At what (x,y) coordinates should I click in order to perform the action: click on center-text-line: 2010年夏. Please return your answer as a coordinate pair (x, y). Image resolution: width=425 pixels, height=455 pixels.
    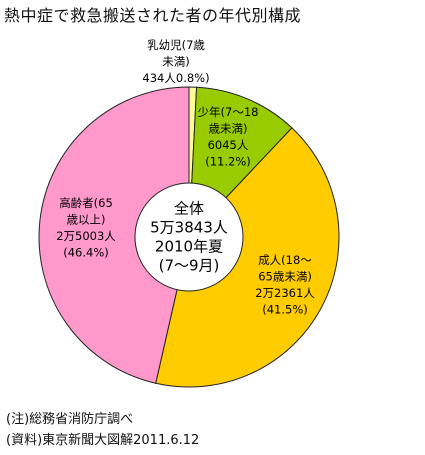
    Looking at the image, I should click on (189, 247).